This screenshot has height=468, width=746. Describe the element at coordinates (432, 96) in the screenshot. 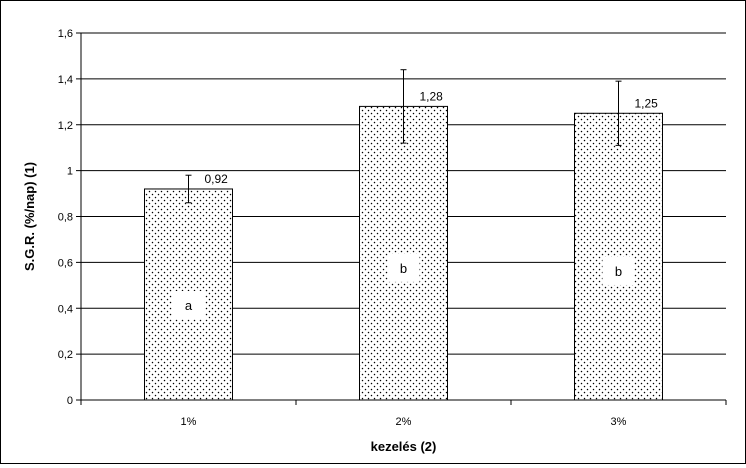

I see `data-label: 1,28` at that location.